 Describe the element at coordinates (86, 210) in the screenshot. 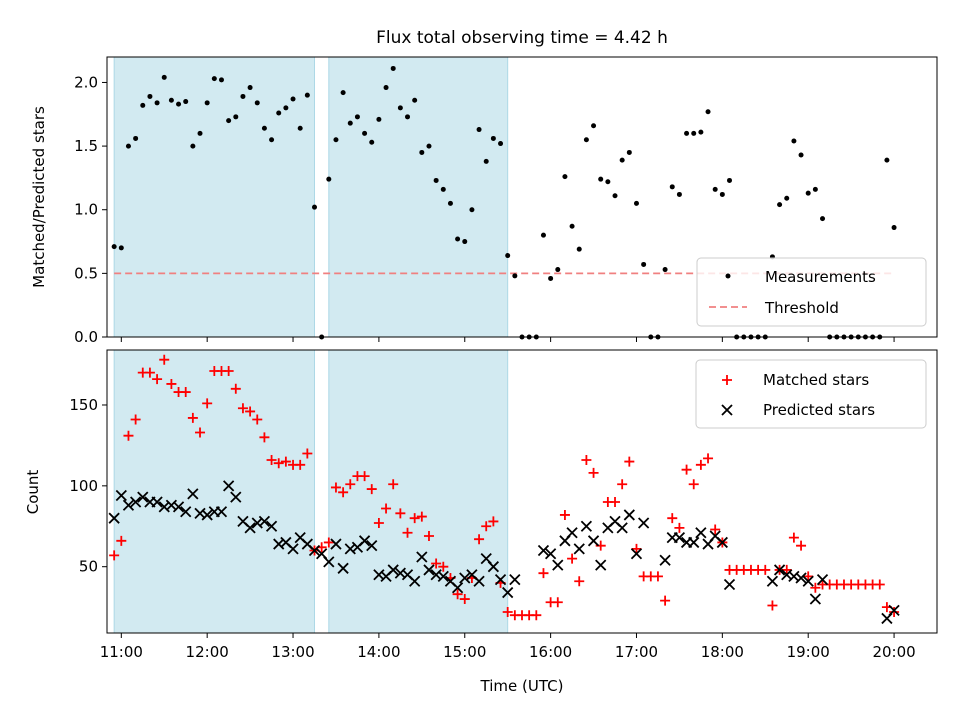

I see `y-tick-label: 1.0` at that location.